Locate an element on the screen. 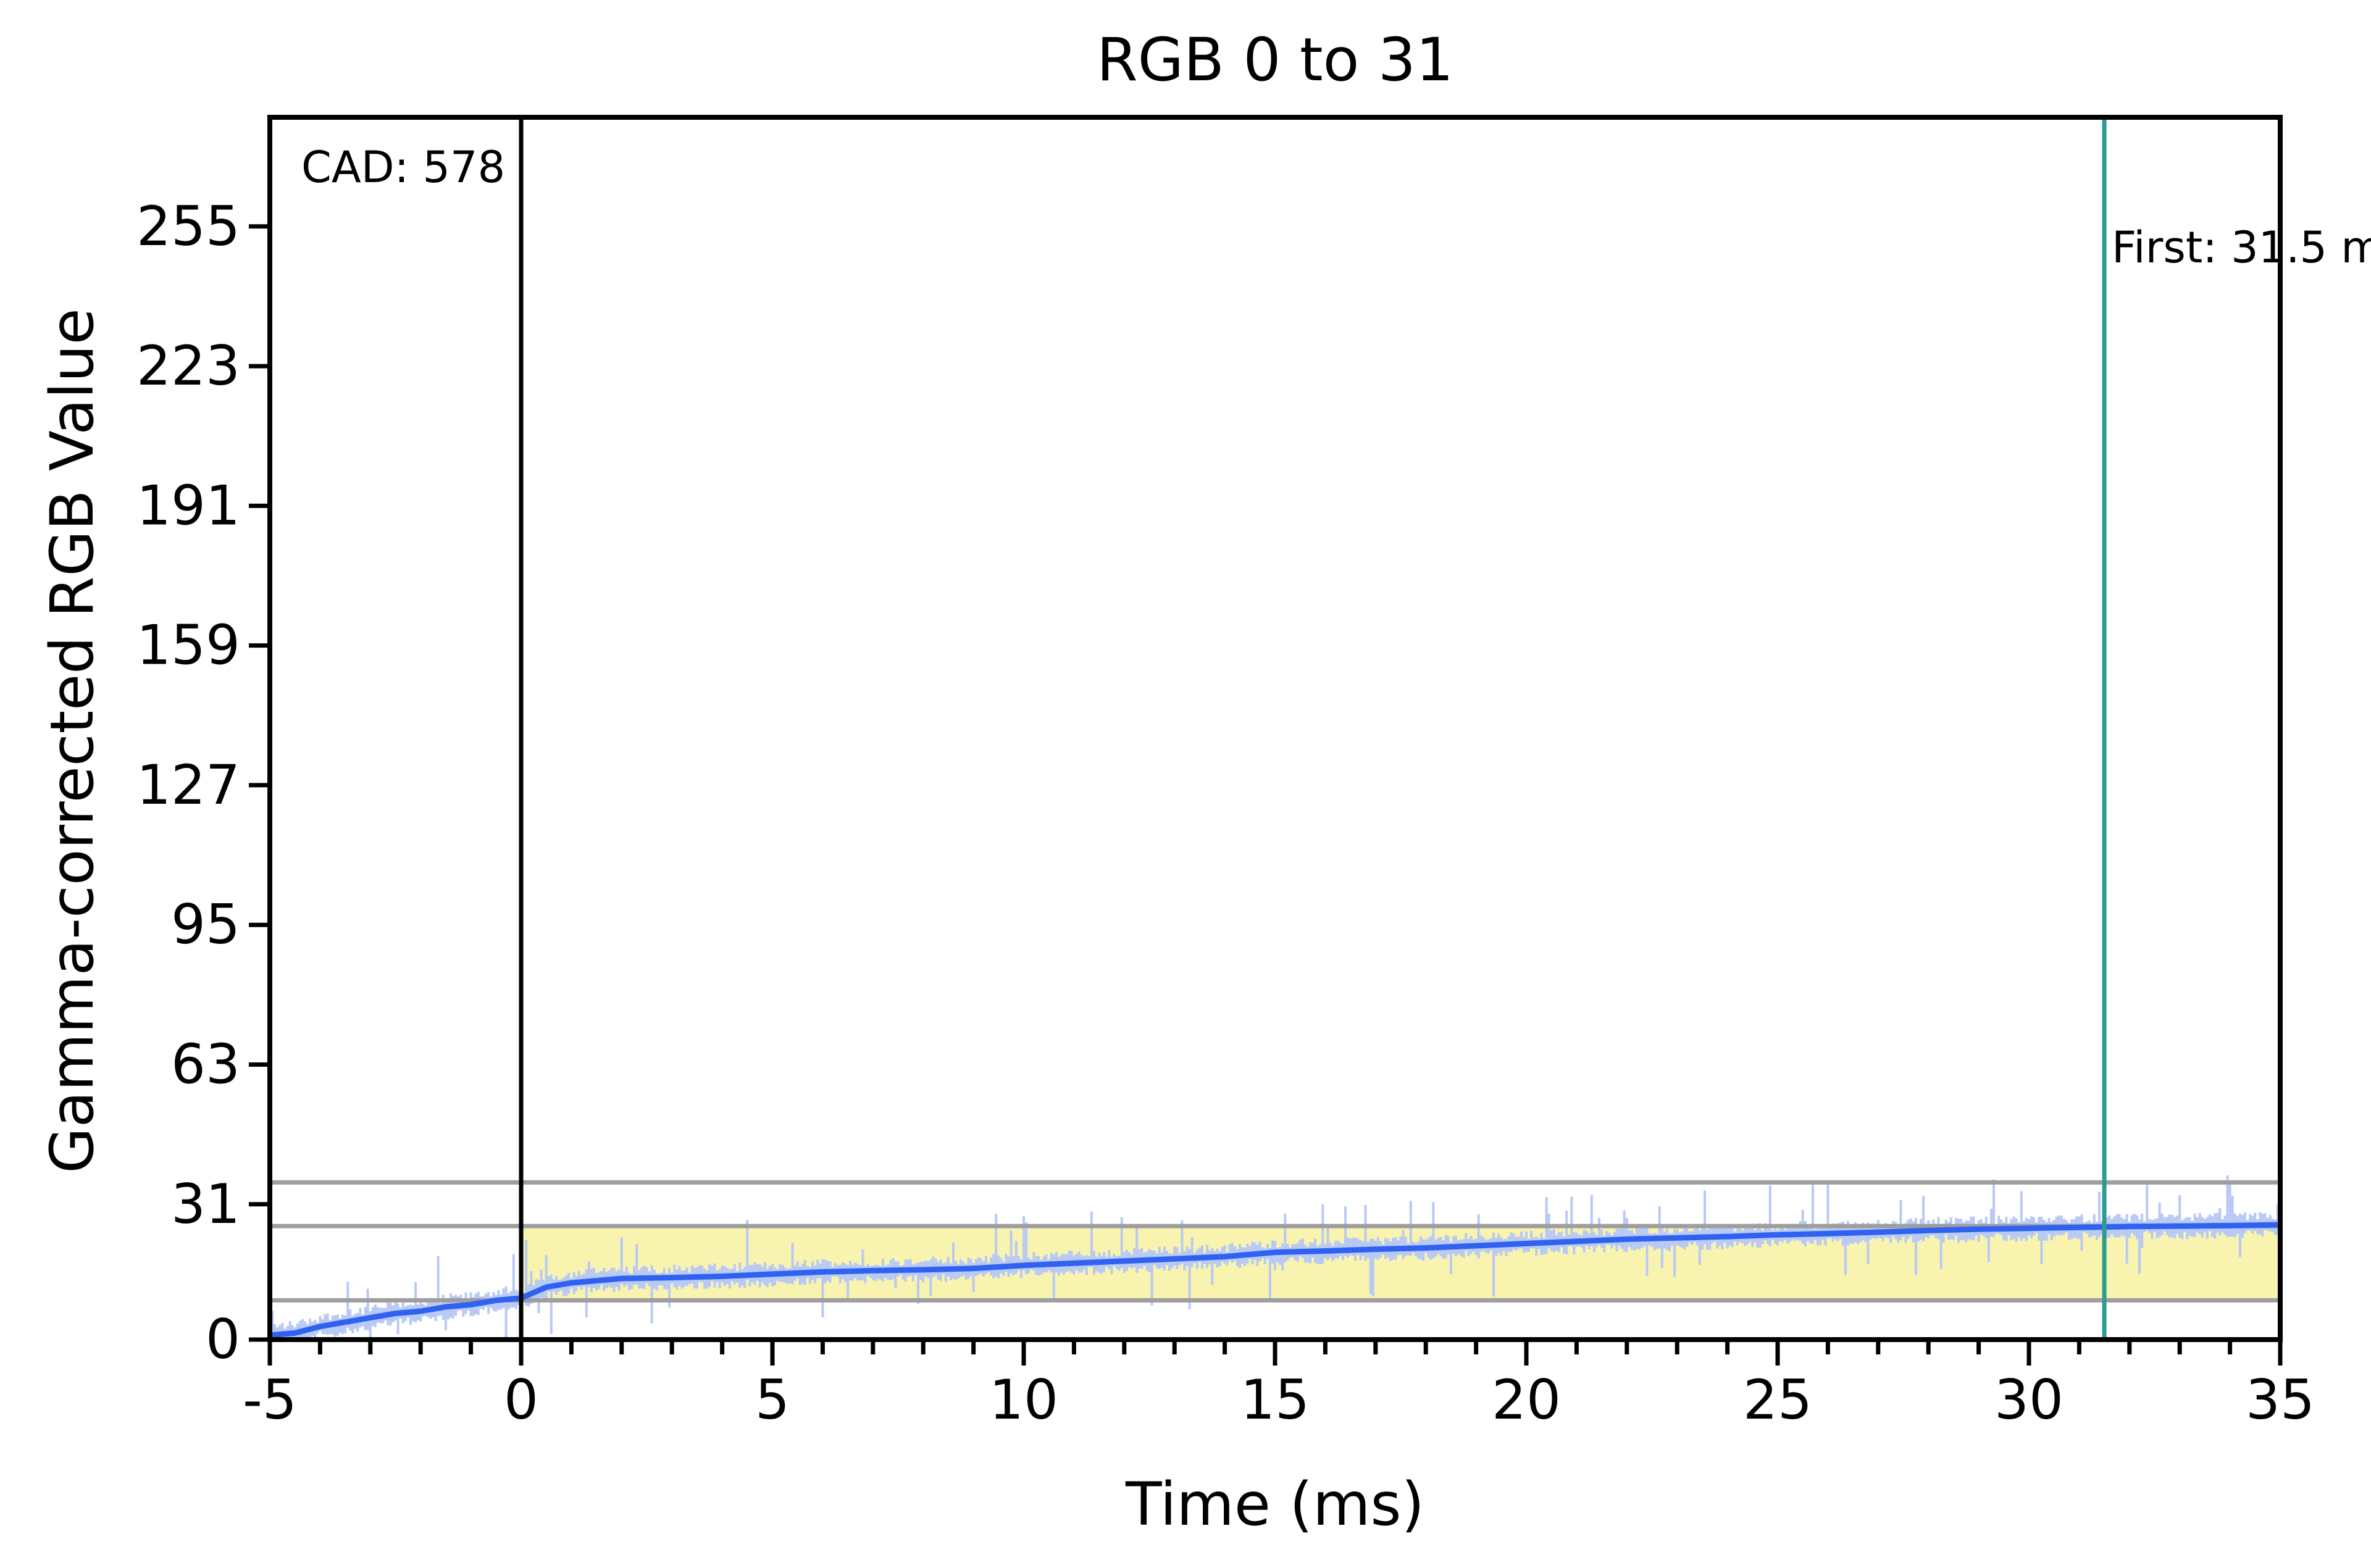 Image resolution: width=2371 pixels, height=1568 pixels. threshold-lines-layer is located at coordinates (1275, 1241).